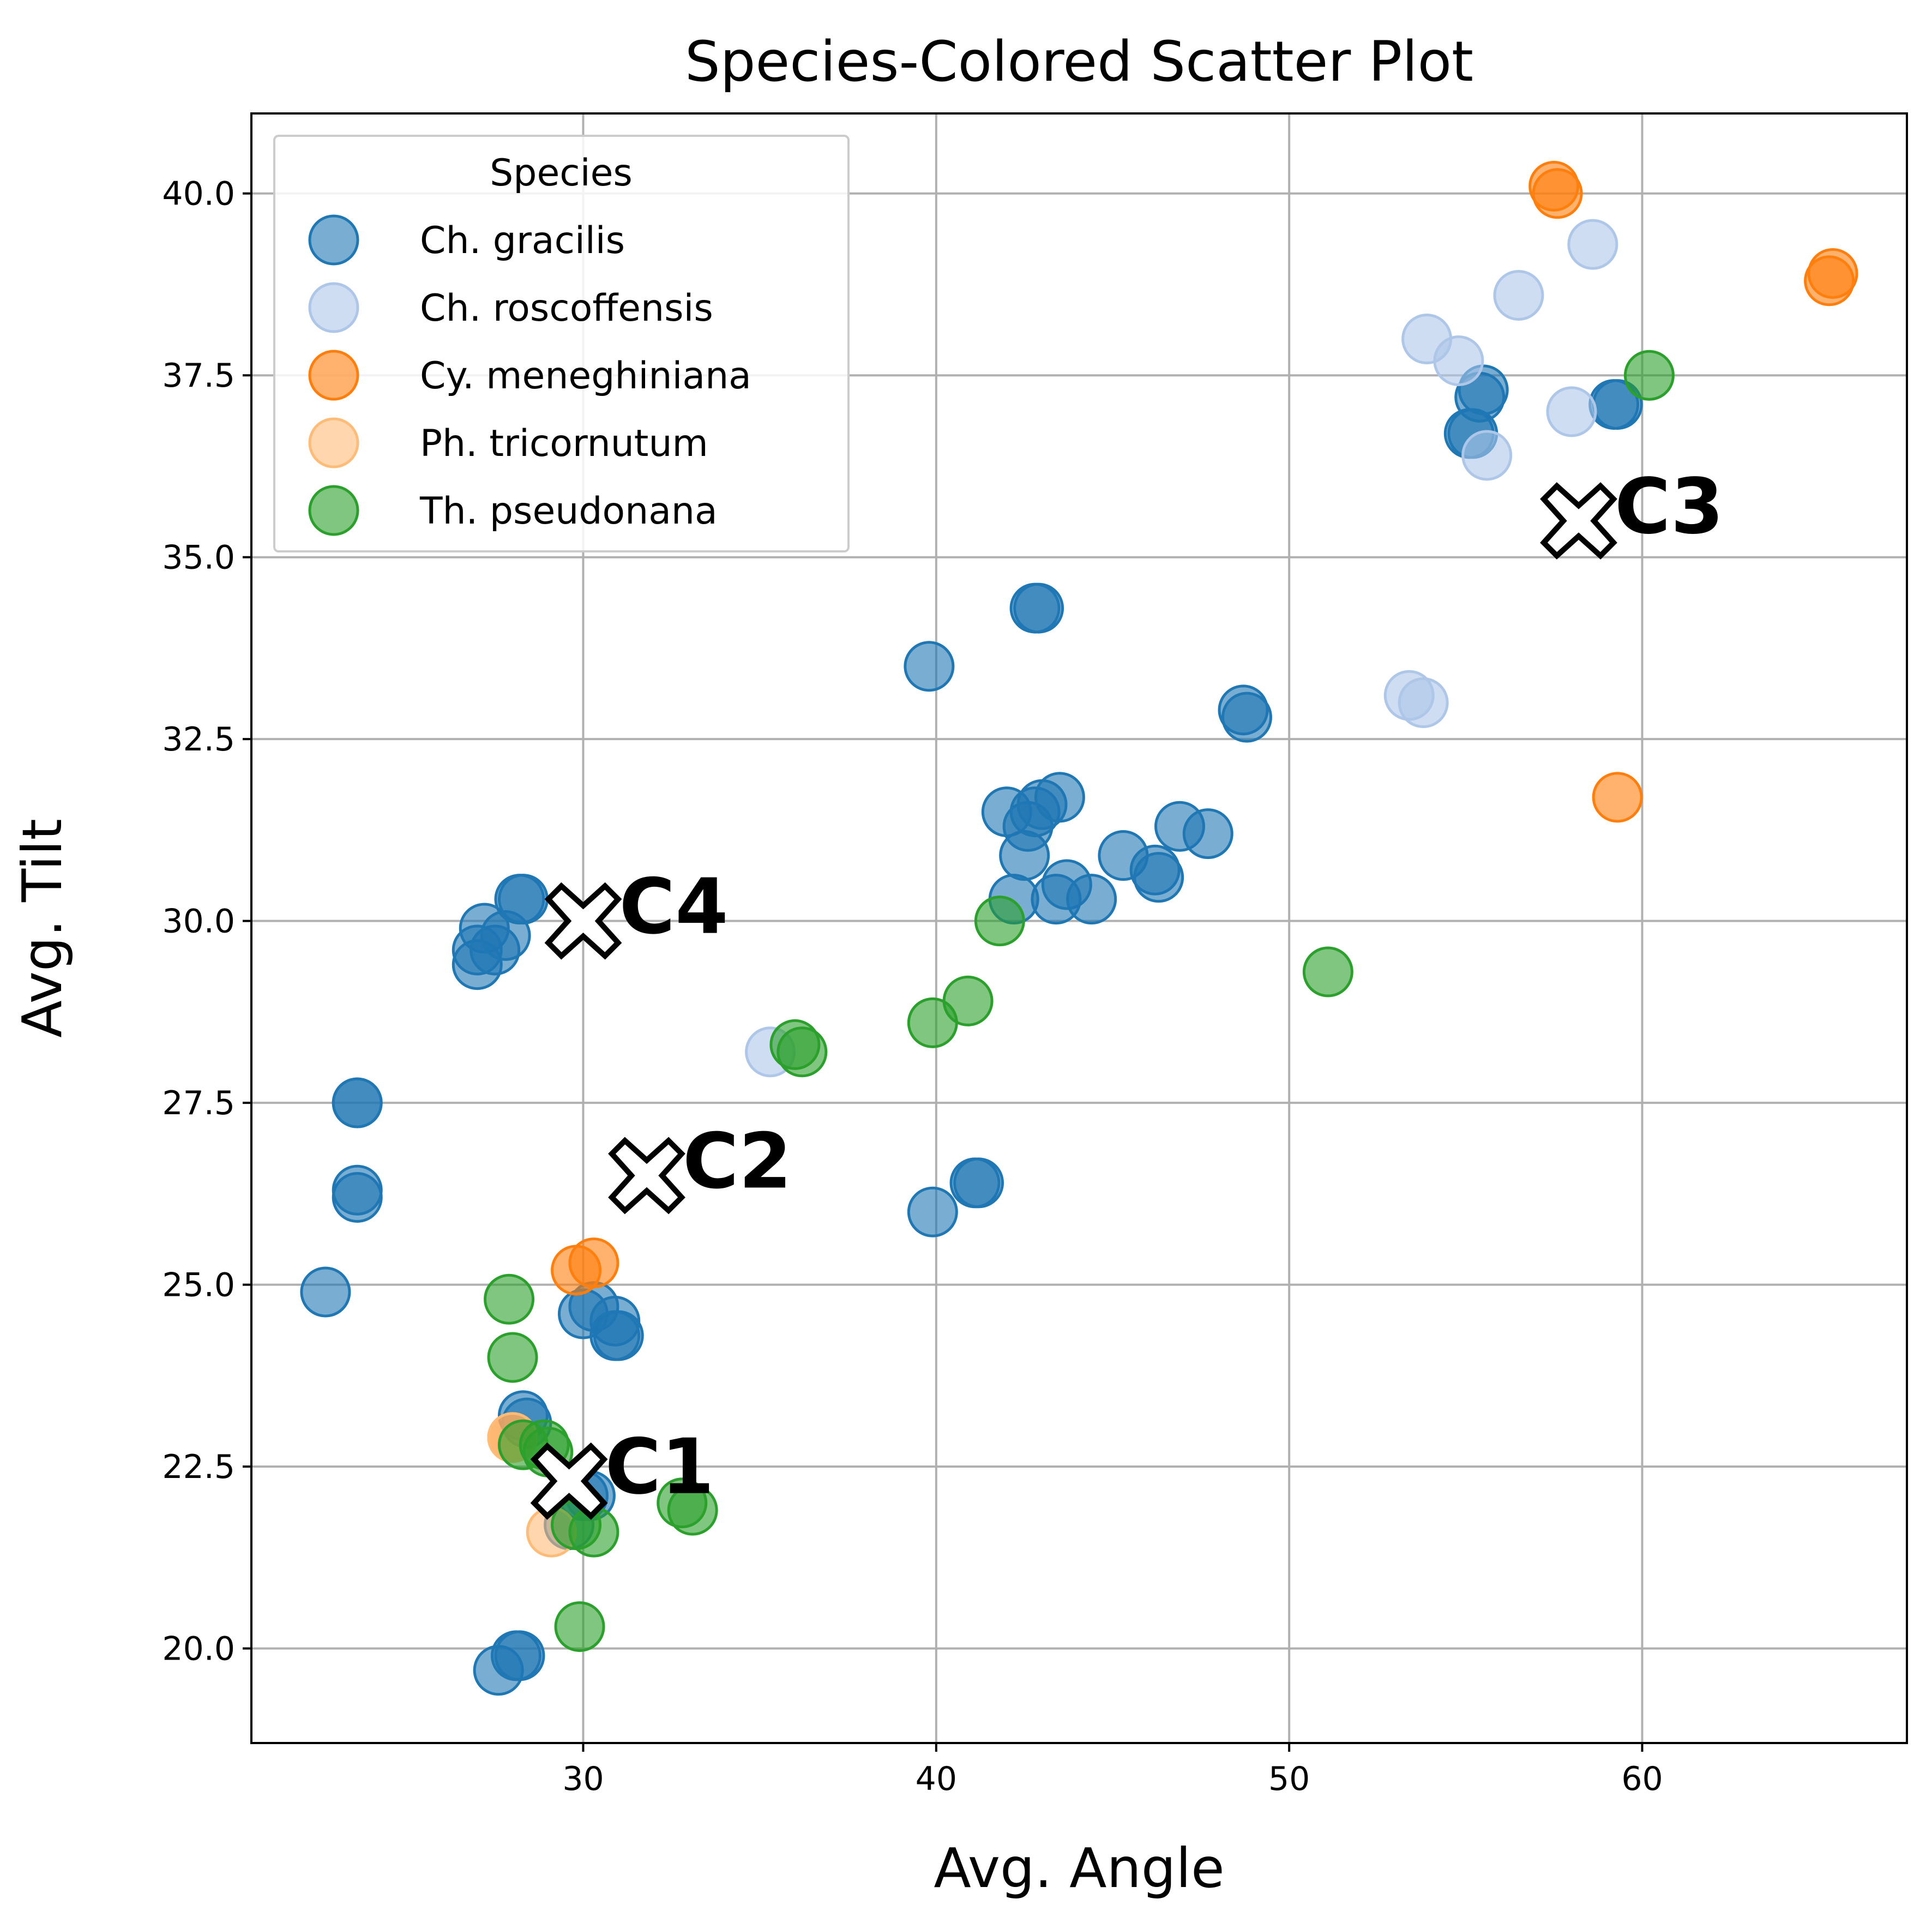 The width and height of the screenshot is (1932, 1929). I want to click on legend-label: Ch. gracilis, so click(522, 241).